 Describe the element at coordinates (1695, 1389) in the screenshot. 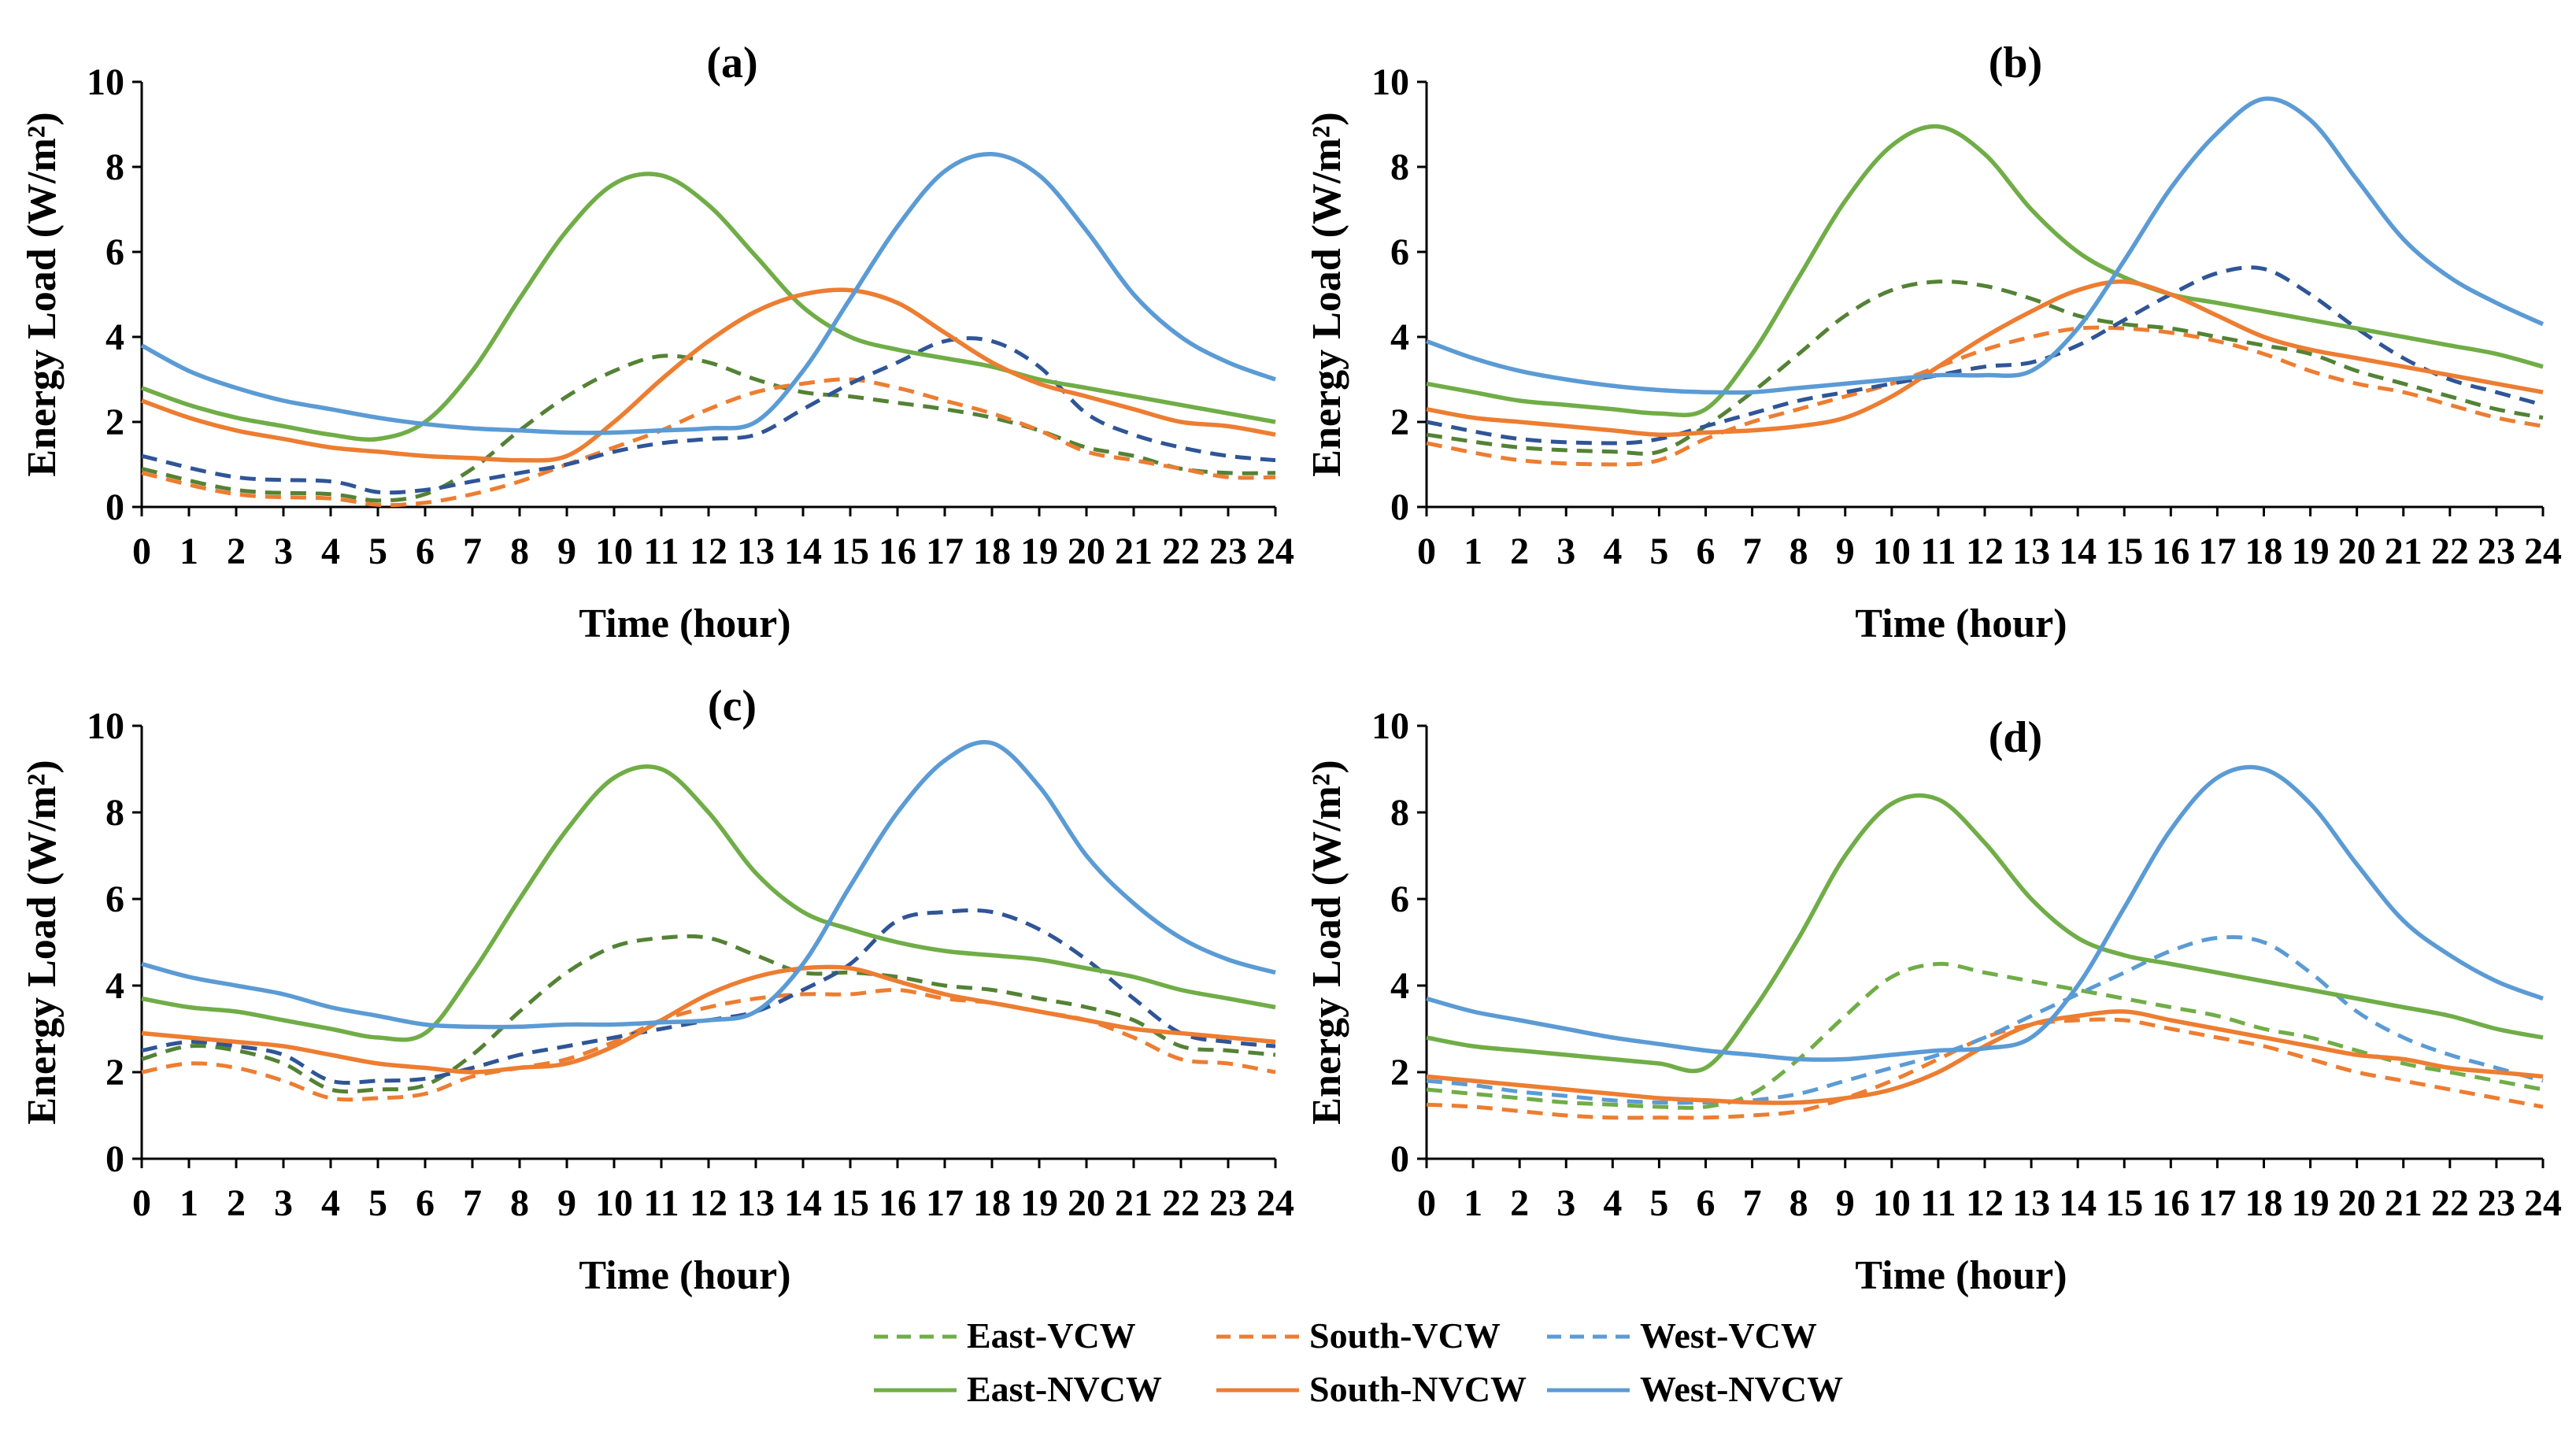

I see `legend-item-west-nvcw: West-NVCW` at that location.